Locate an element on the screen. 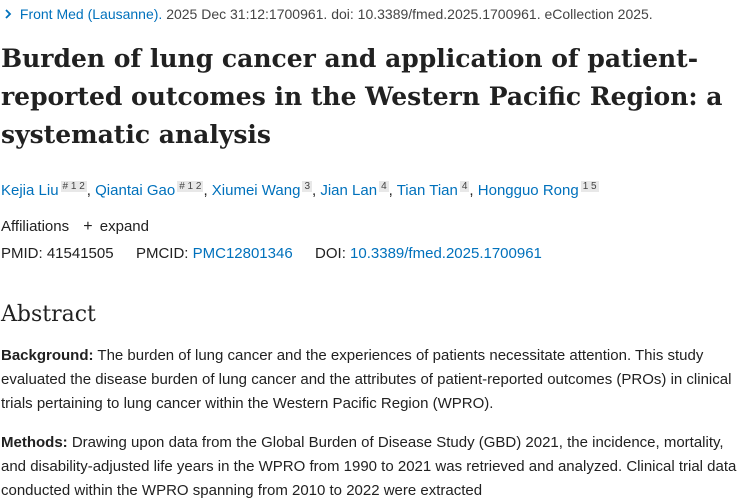 This screenshot has height=500, width=750. author-link: Kejia Liu is located at coordinates (30, 190).